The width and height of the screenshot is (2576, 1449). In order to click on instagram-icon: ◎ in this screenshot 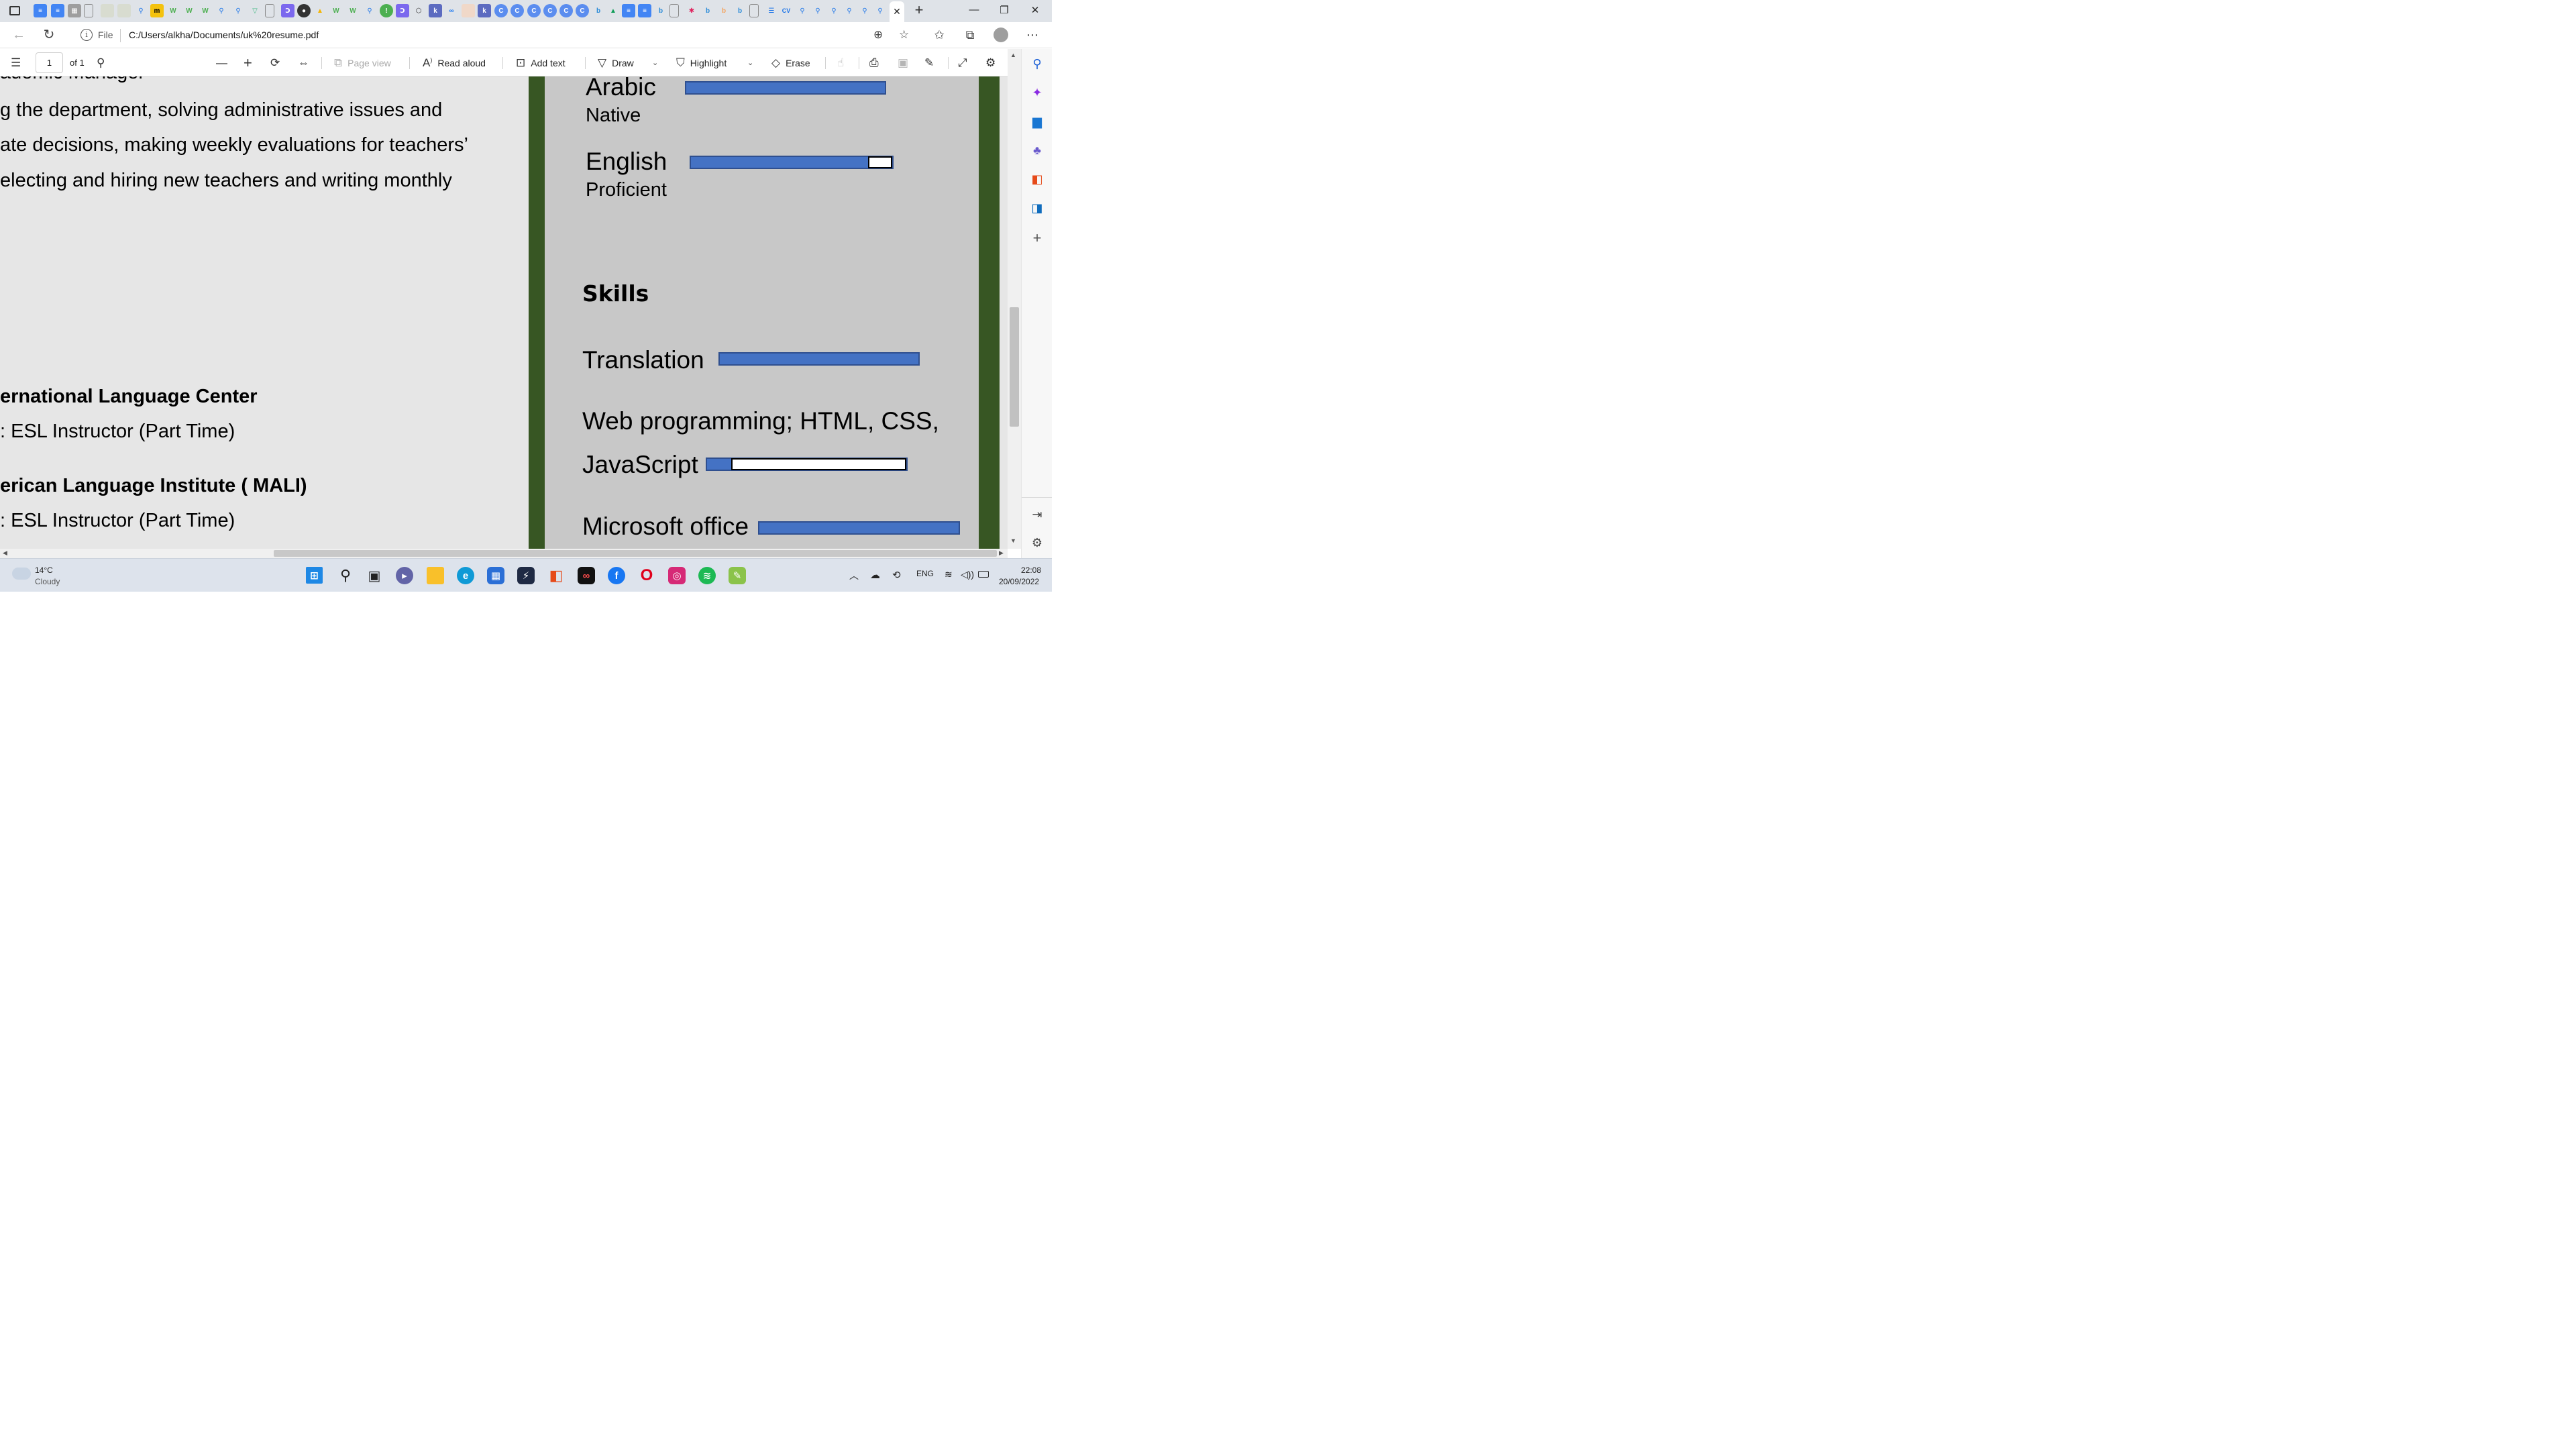, I will do `click(677, 575)`.